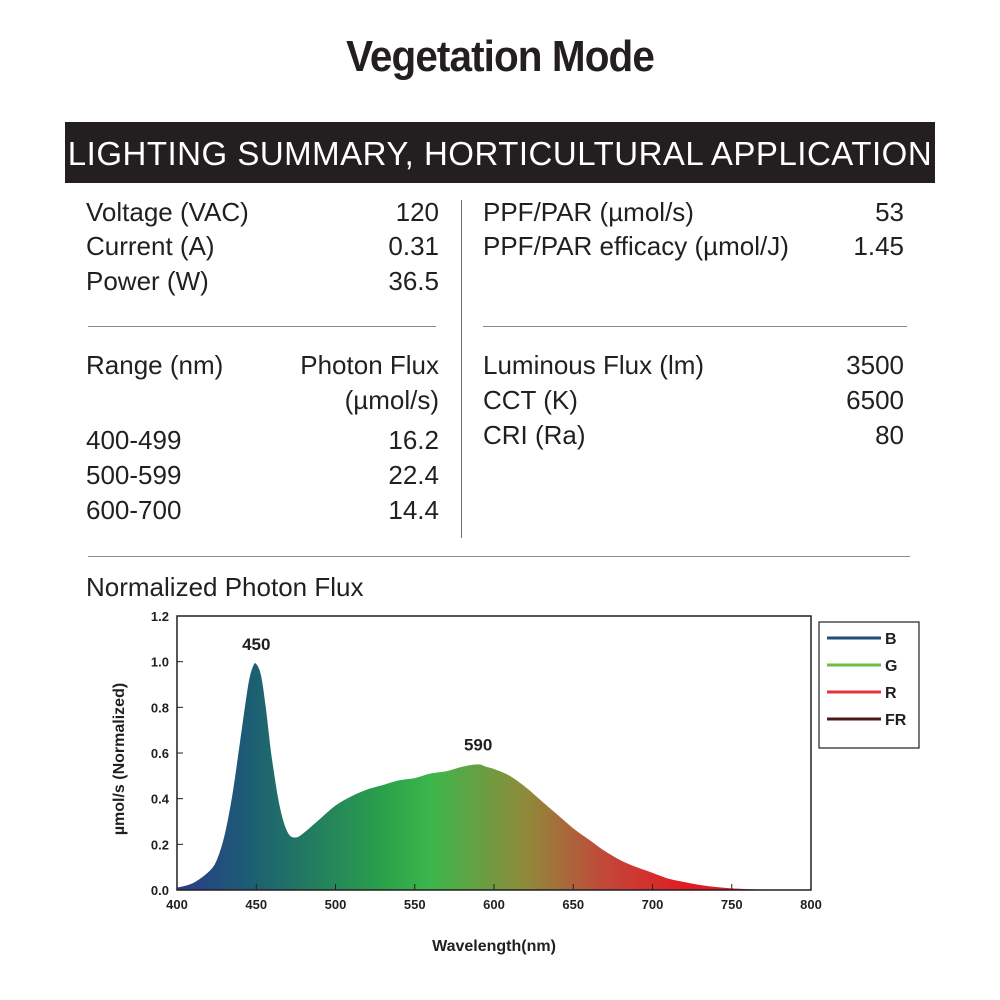 The image size is (1000, 1000). What do you see at coordinates (494, 776) in the screenshot?
I see `spectrum-area` at bounding box center [494, 776].